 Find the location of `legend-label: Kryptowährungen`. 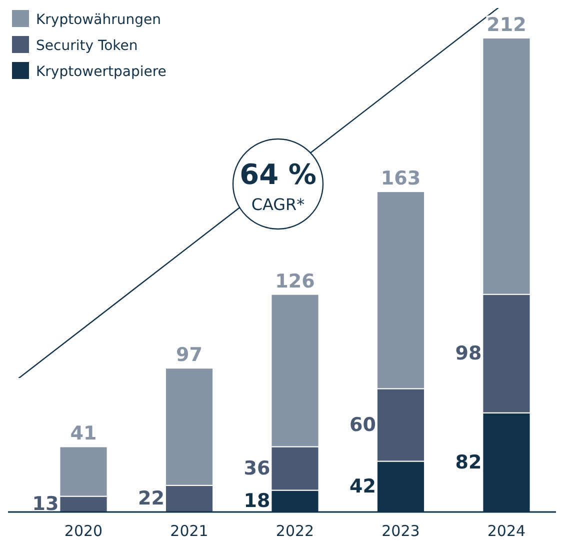

legend-label: Kryptowährungen is located at coordinates (98, 20).